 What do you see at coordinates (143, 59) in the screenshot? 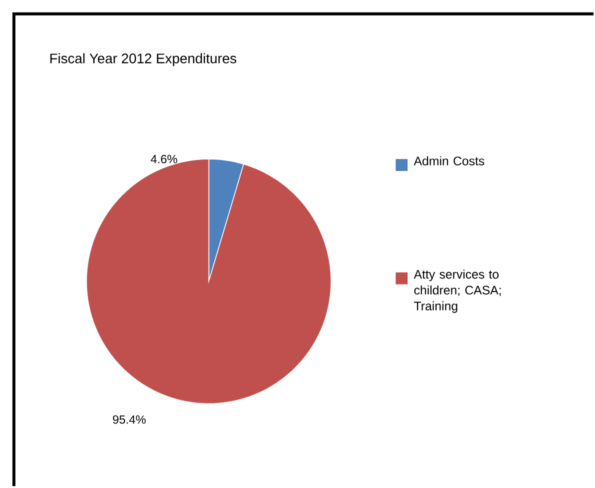
I see `chart-title: Fiscal Year 2012 Expenditures` at bounding box center [143, 59].